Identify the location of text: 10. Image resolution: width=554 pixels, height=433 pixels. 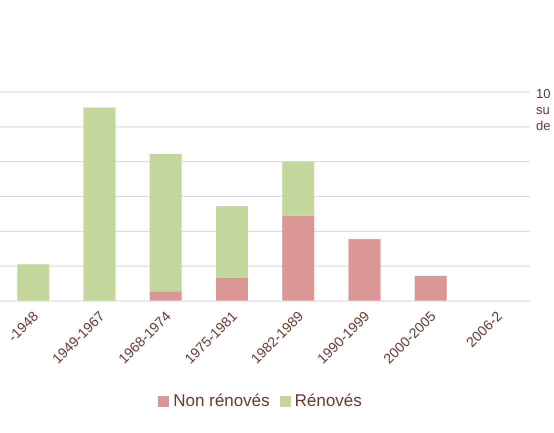
(543, 94).